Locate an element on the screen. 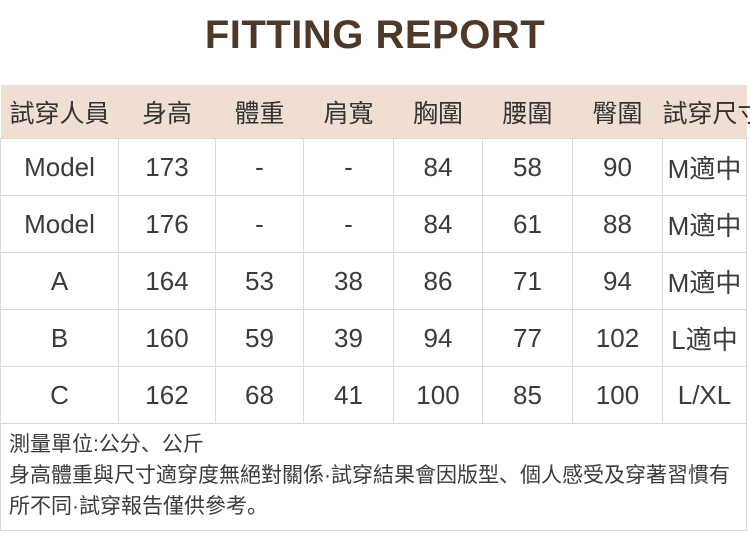  cell-chest: 86 is located at coordinates (438, 281).